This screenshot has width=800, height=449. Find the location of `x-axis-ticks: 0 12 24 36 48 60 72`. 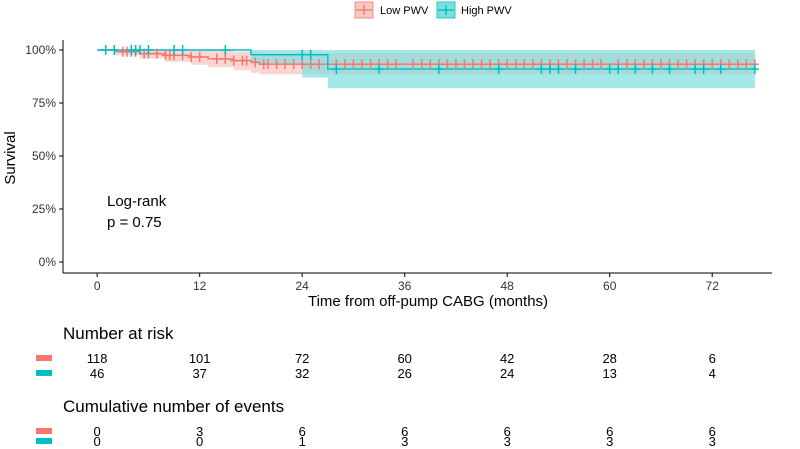

x-axis-ticks: 0 12 24 36 48 60 72 is located at coordinates (406, 283).